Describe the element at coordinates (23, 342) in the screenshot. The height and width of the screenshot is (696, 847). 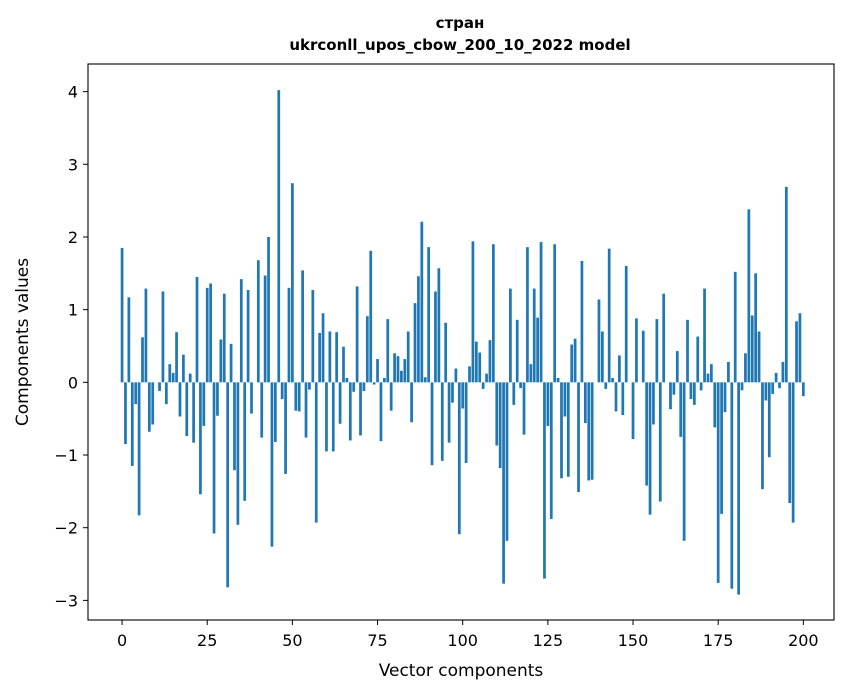
I see `y-axis-label: Components values` at that location.